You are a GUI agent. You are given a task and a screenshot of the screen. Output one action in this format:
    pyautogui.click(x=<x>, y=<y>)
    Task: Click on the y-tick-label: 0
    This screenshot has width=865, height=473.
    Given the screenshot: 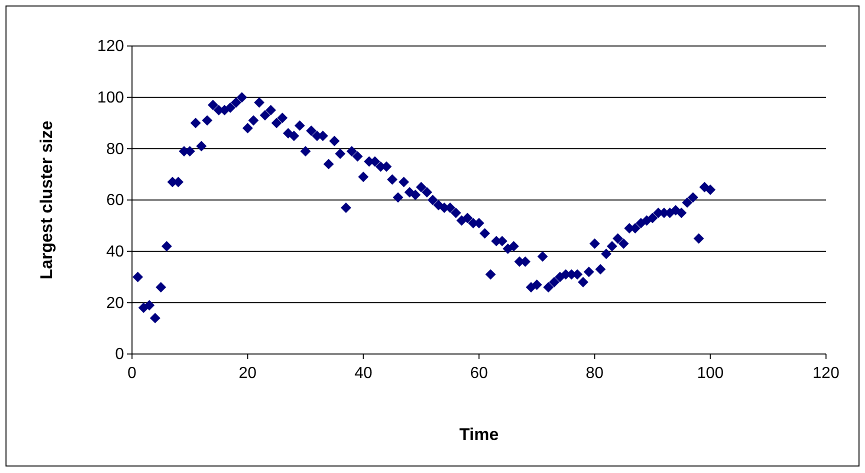 What is the action you would take?
    pyautogui.click(x=119, y=355)
    